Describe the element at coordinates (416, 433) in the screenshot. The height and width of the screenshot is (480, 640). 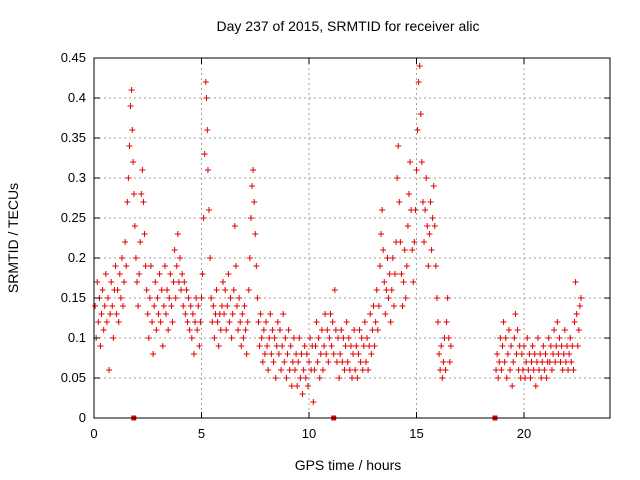
I see `x-tick-label: 15` at that location.